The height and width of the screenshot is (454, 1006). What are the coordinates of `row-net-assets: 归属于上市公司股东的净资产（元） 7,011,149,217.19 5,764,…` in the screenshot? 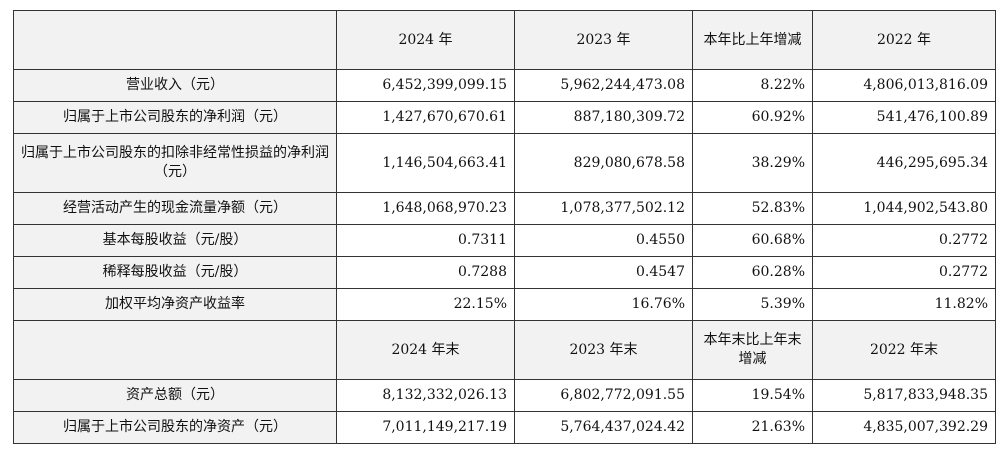 It's located at (504, 427).